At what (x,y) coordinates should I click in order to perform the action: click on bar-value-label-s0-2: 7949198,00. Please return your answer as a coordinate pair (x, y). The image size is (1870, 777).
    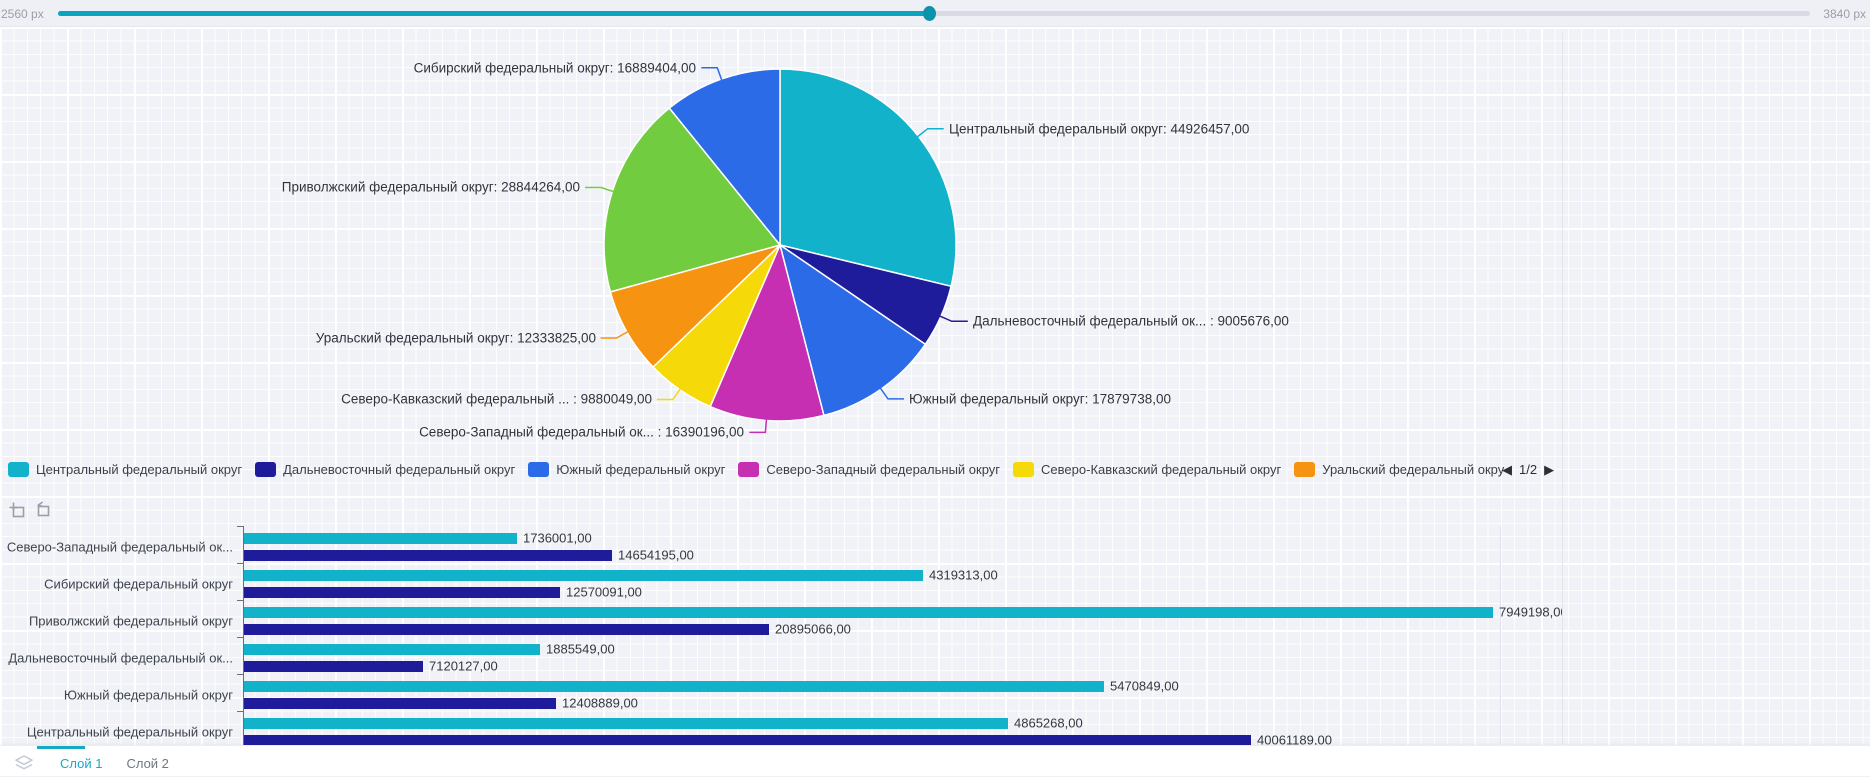
    Looking at the image, I should click on (1531, 612).